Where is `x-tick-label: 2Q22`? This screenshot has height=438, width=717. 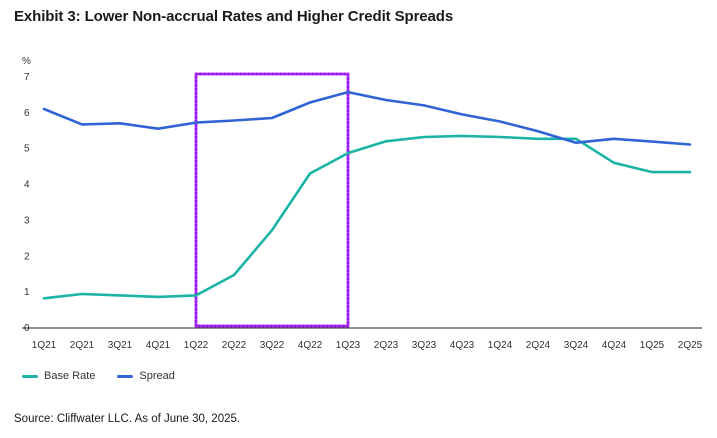
x-tick-label: 2Q22 is located at coordinates (234, 345).